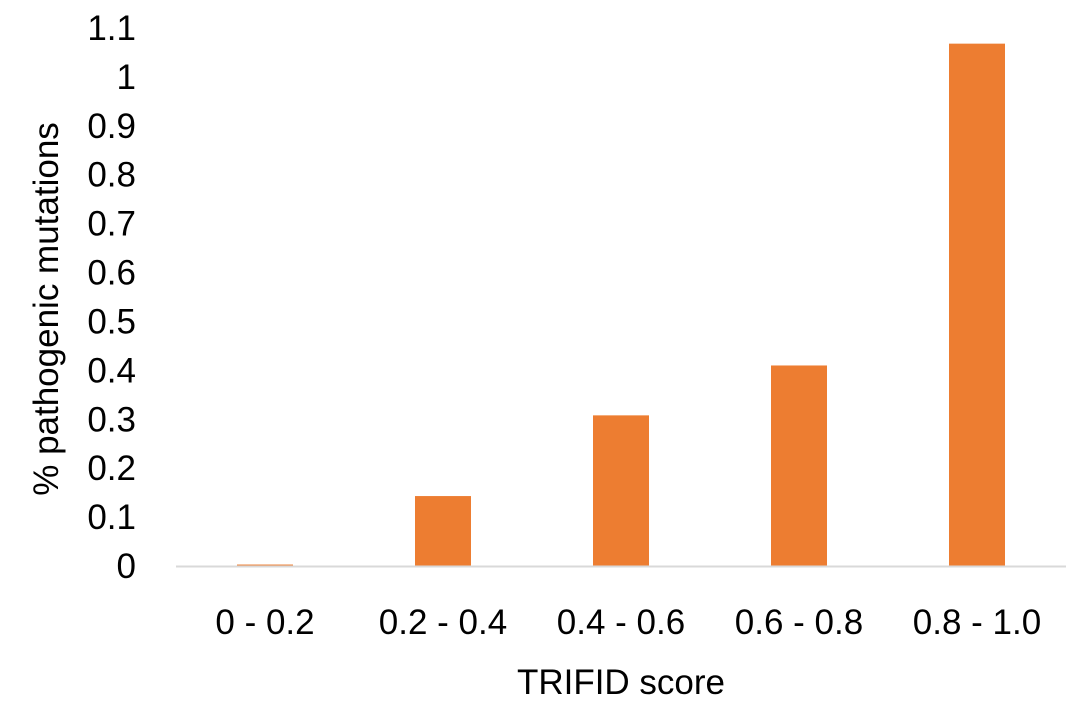  I want to click on y-tick-label: 0.2, so click(111, 468).